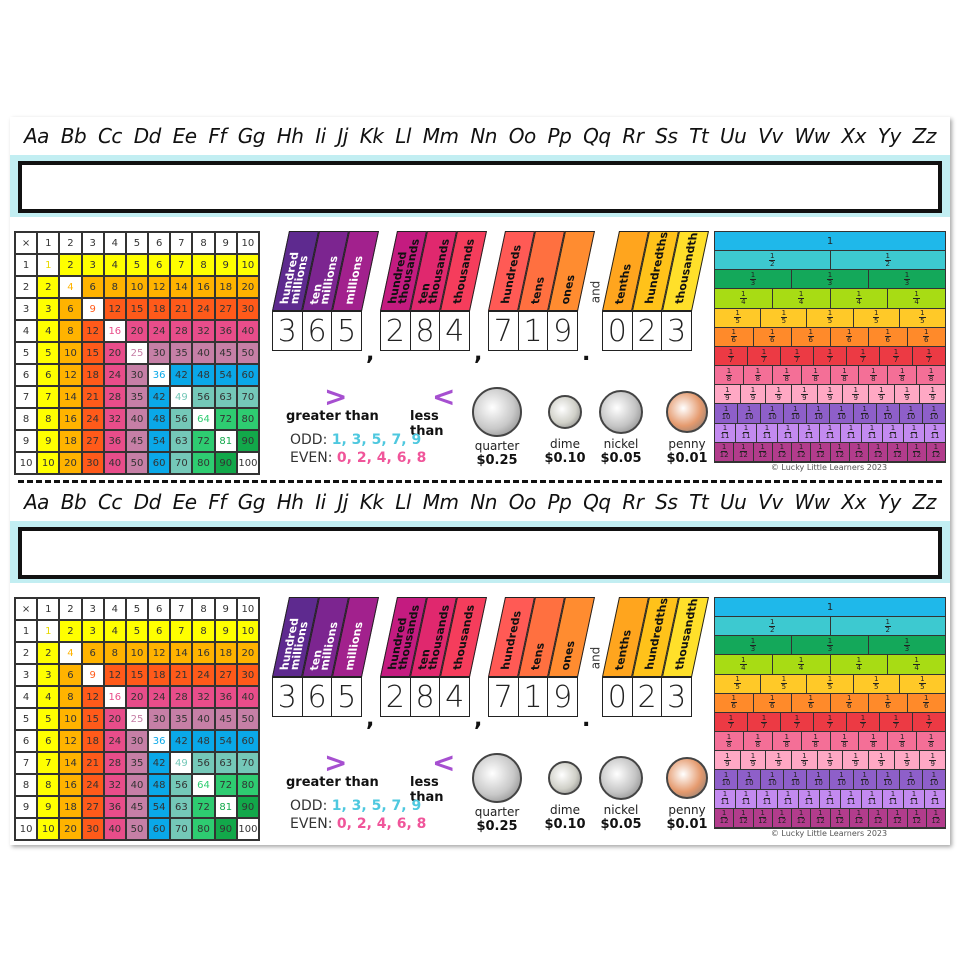  What do you see at coordinates (621, 792) in the screenshot?
I see `coin-nickel: nickel $0.05` at bounding box center [621, 792].